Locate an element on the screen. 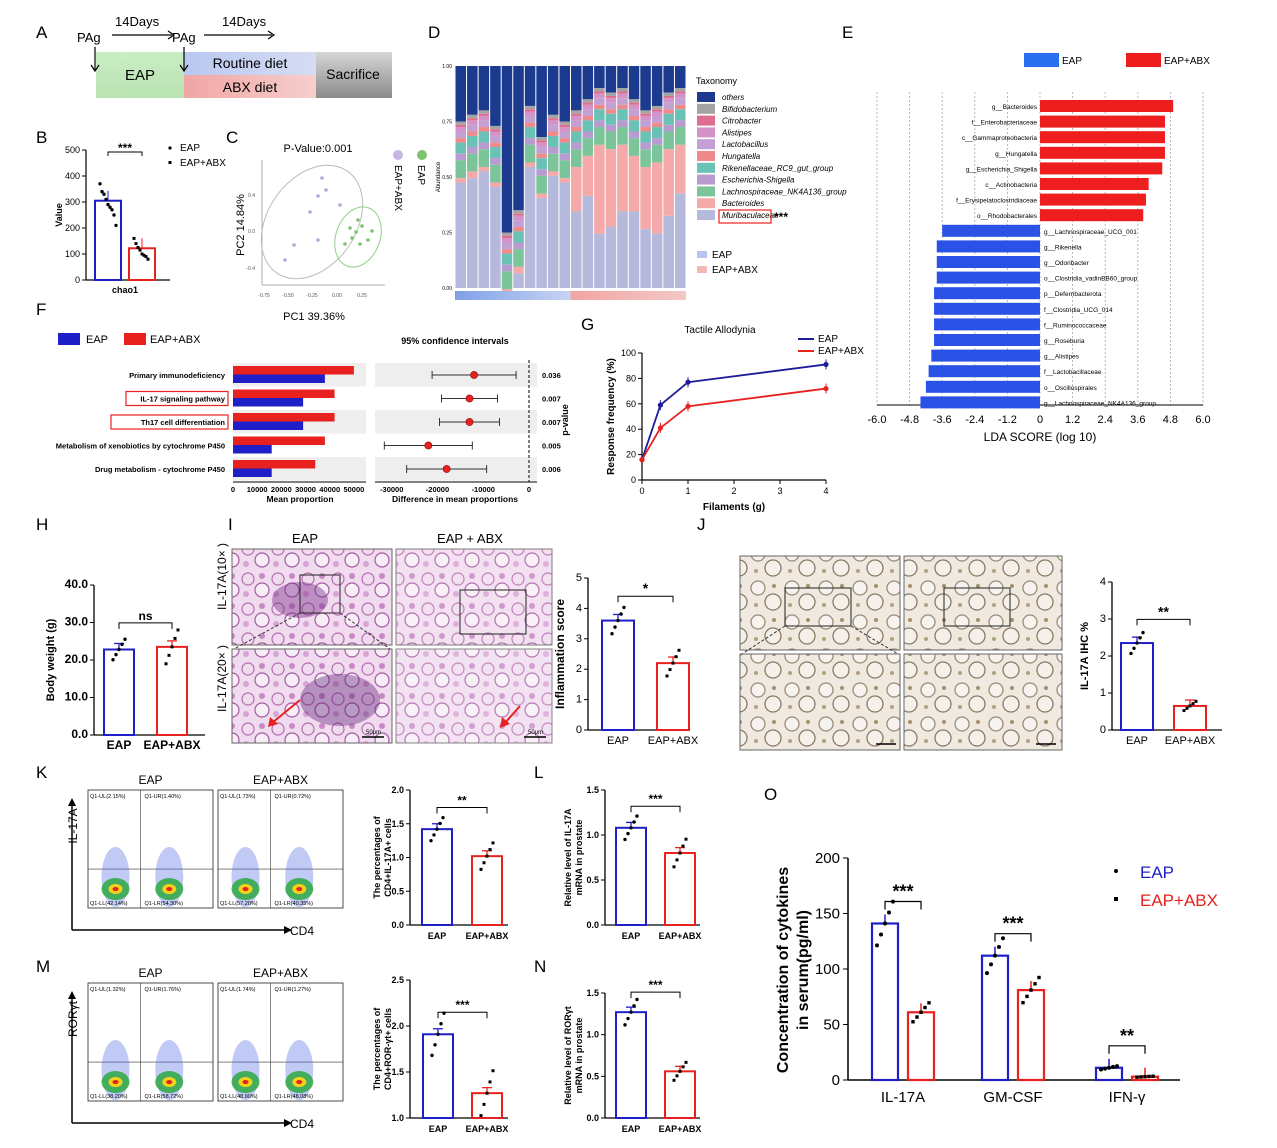 The height and width of the screenshot is (1148, 1277). panel-j-ihc is located at coordinates (901, 653).